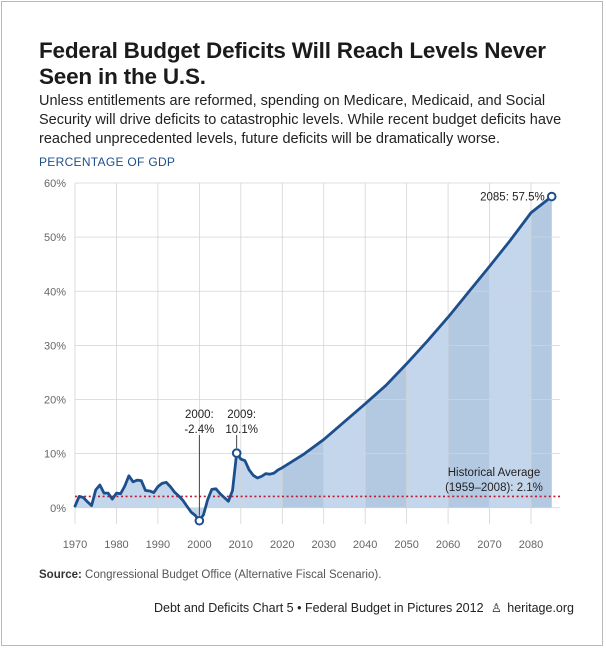 Image resolution: width=606 pixels, height=648 pixels. What do you see at coordinates (494, 488) in the screenshot?
I see `reference-label-line2: (1959–2008): 2.1%` at bounding box center [494, 488].